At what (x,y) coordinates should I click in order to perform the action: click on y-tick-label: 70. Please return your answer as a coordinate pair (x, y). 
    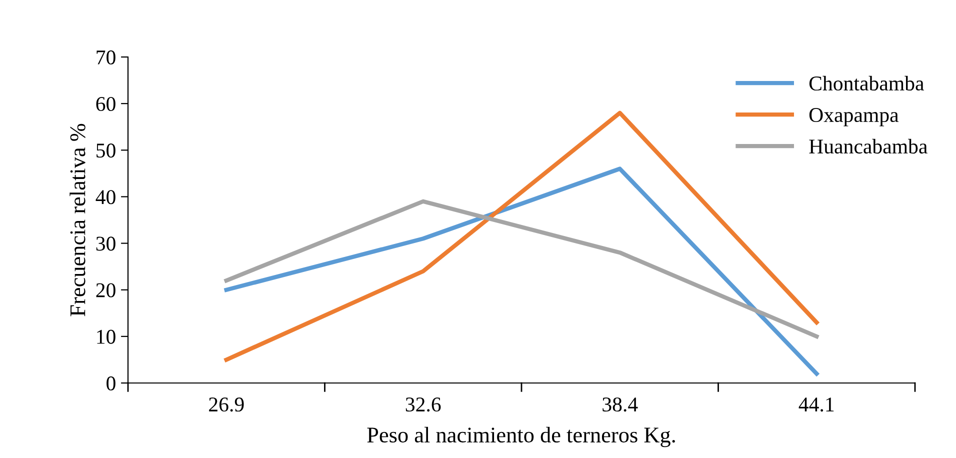
    Looking at the image, I should click on (106, 57).